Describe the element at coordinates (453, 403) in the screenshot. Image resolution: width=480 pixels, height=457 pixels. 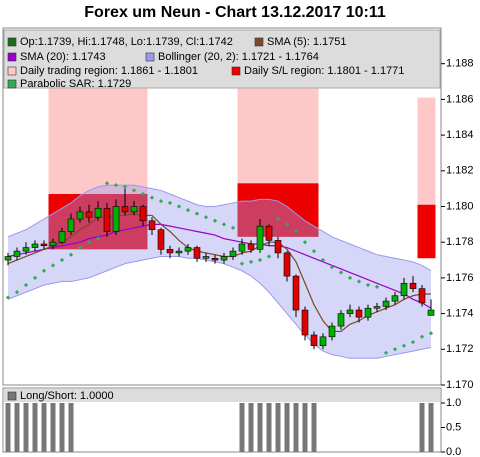
I see `y-tick-label: 1.0` at that location.